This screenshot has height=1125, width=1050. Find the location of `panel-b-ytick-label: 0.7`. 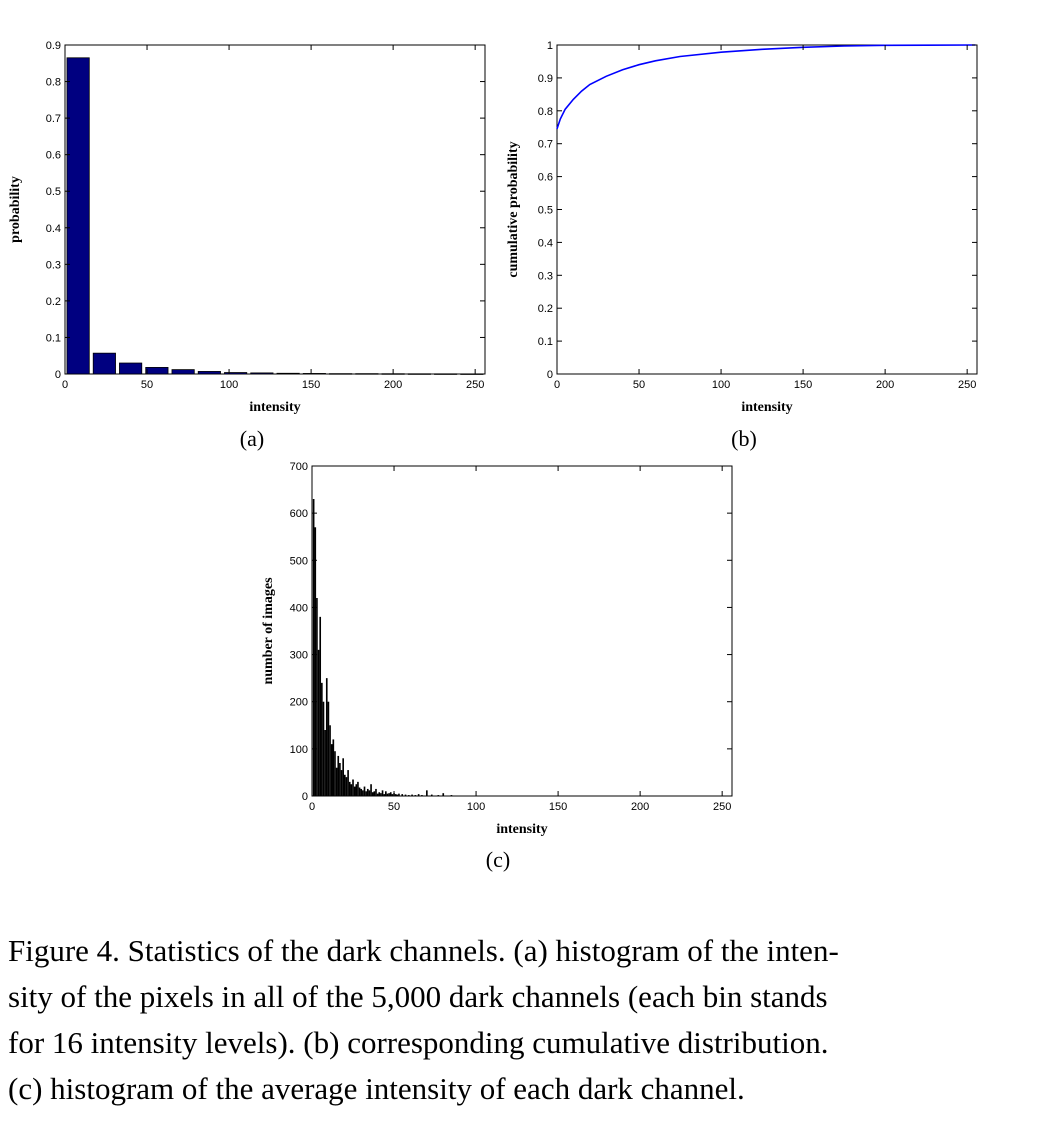

panel-b-ytick-label: 0.7 is located at coordinates (545, 145).